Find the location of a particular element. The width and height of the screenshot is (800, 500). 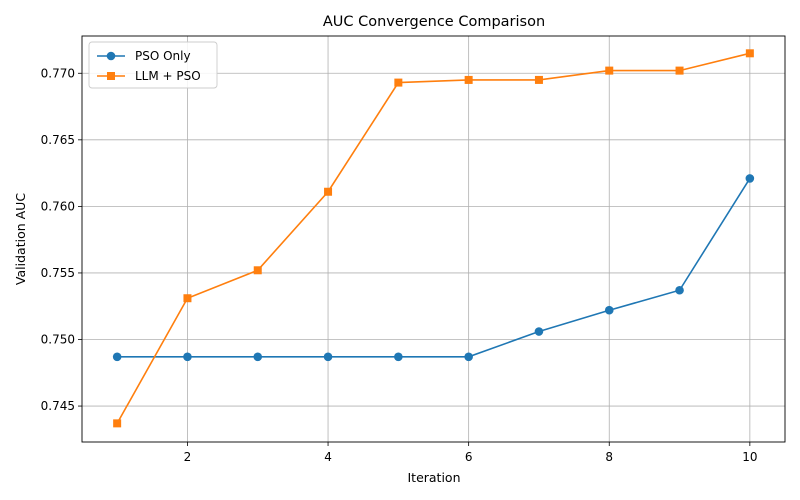

y-tick-label: 0.760 is located at coordinates (58, 206).